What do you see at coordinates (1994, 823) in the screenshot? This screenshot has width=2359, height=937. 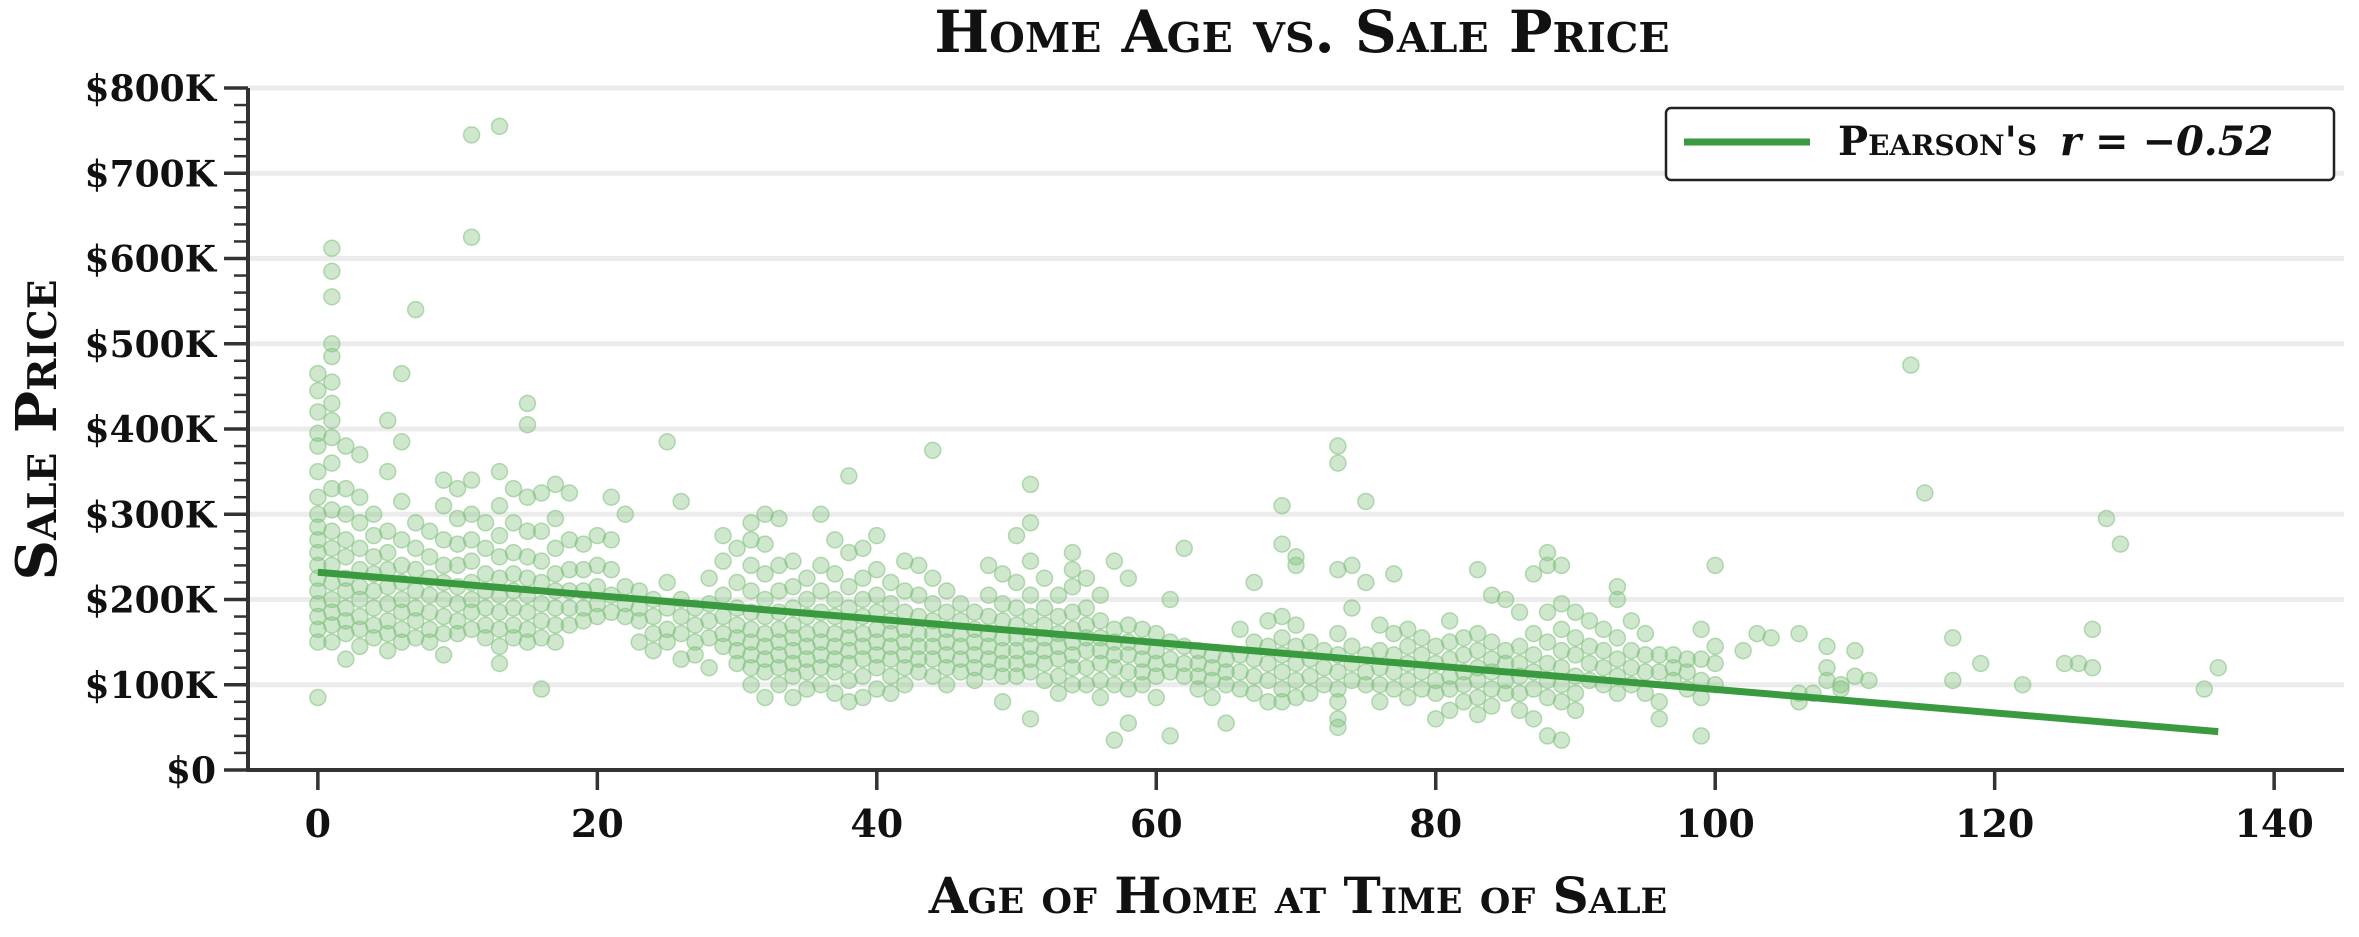 I see `x-tick-label: 120` at bounding box center [1994, 823].